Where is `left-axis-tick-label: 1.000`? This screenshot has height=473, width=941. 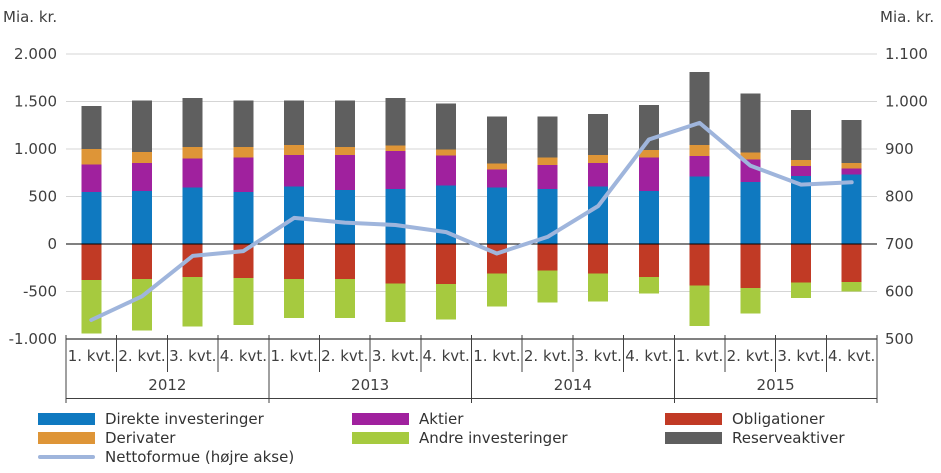 left-axis-tick-label: 1.000 is located at coordinates (35, 149).